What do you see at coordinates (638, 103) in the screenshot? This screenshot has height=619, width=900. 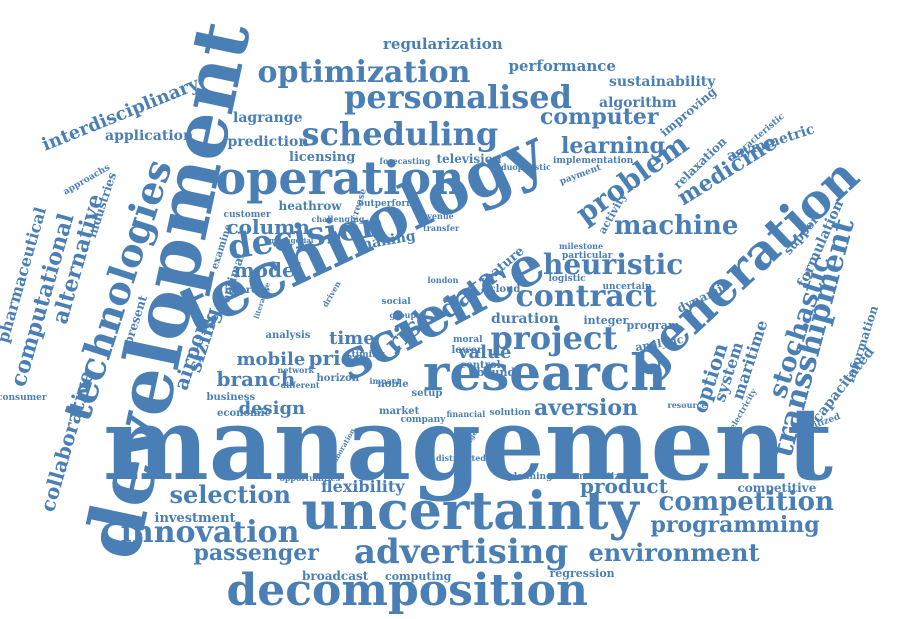 I see `word: algorithm` at bounding box center [638, 103].